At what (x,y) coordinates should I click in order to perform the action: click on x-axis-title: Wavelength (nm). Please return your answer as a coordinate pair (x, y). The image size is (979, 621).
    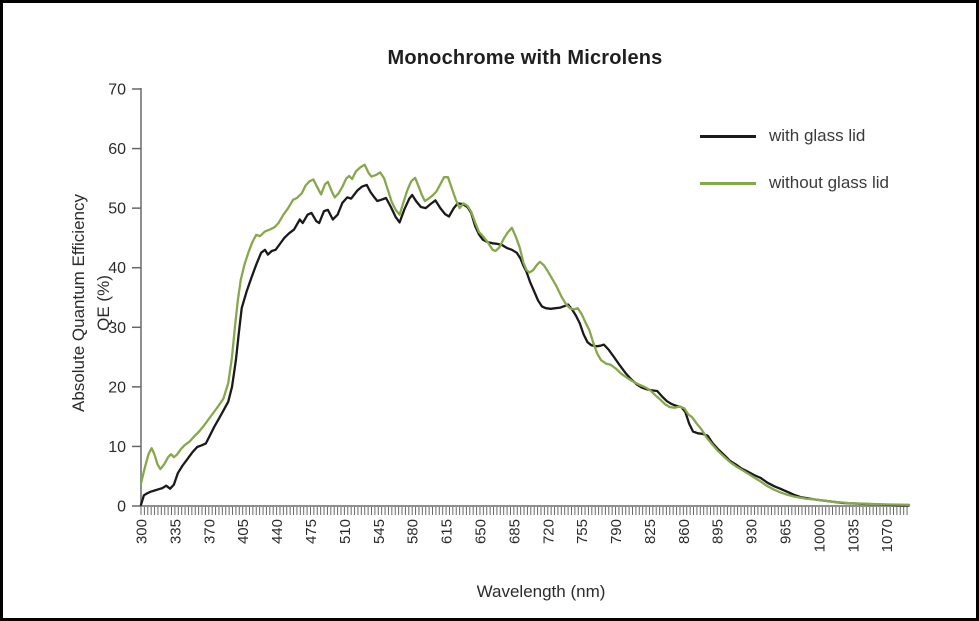
    Looking at the image, I should click on (541, 591).